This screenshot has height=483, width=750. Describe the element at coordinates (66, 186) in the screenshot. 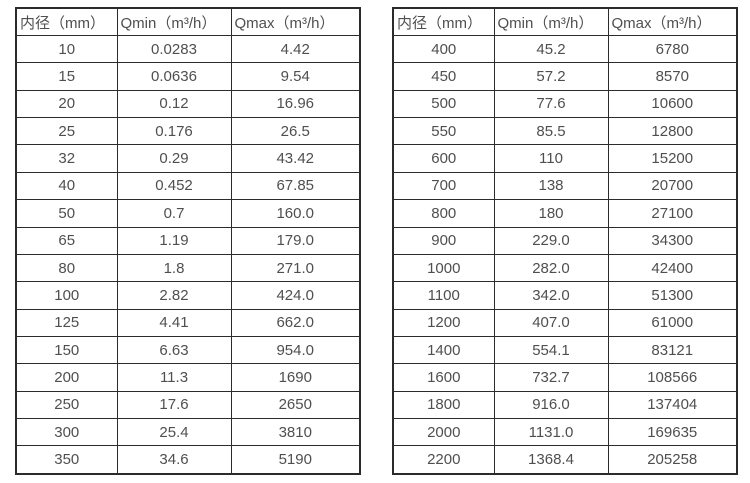

I see `cell-diameter: 40` at that location.